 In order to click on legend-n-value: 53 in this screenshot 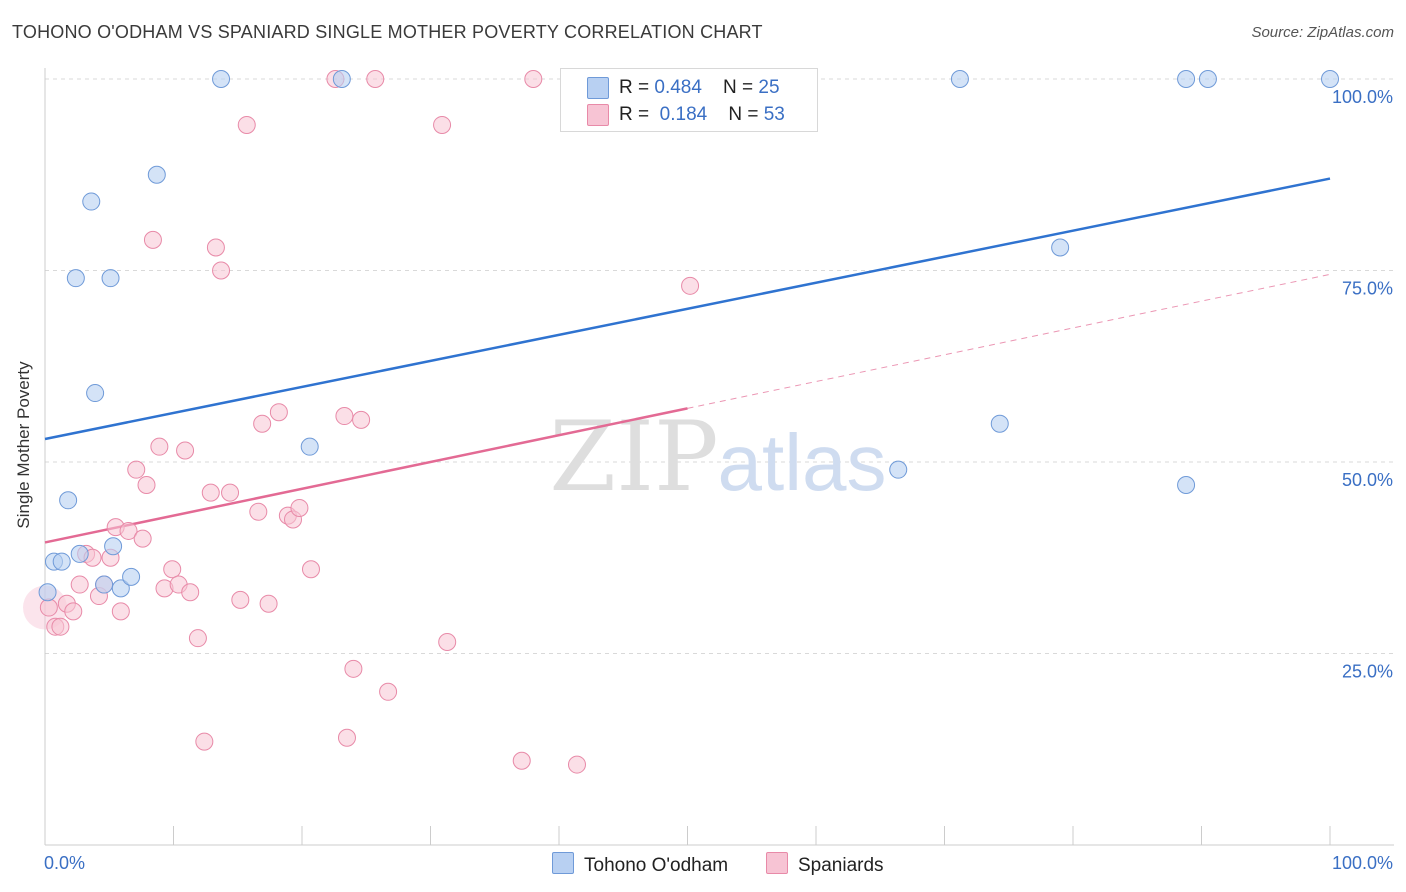, I will do `click(774, 114)`.